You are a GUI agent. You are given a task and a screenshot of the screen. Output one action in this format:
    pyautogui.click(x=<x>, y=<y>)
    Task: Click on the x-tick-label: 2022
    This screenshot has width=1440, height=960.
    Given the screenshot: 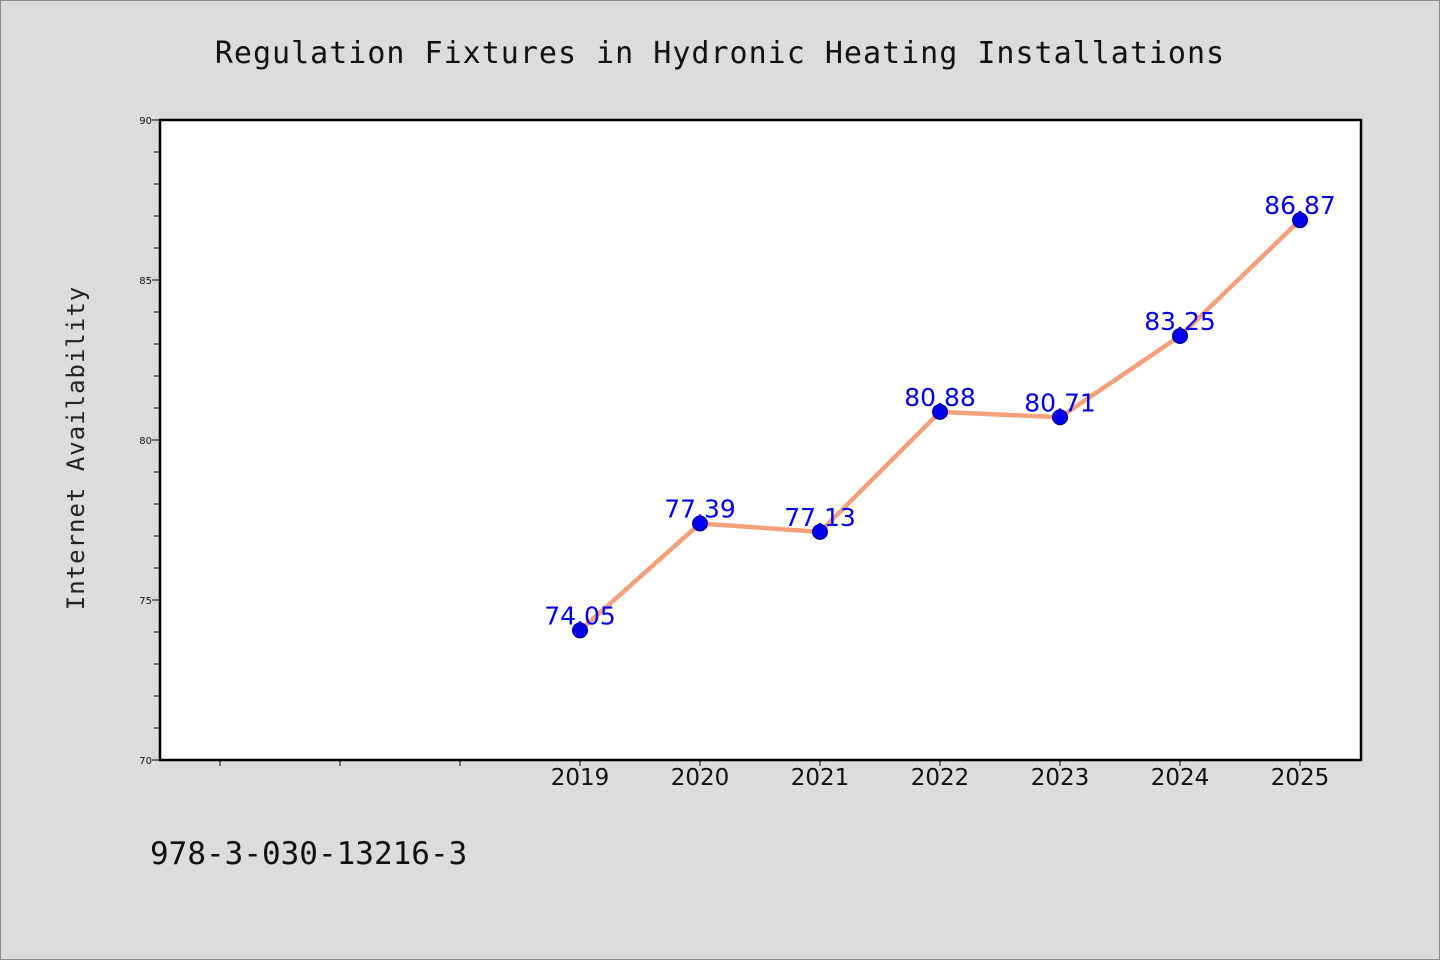 What is the action you would take?
    pyautogui.click(x=940, y=778)
    